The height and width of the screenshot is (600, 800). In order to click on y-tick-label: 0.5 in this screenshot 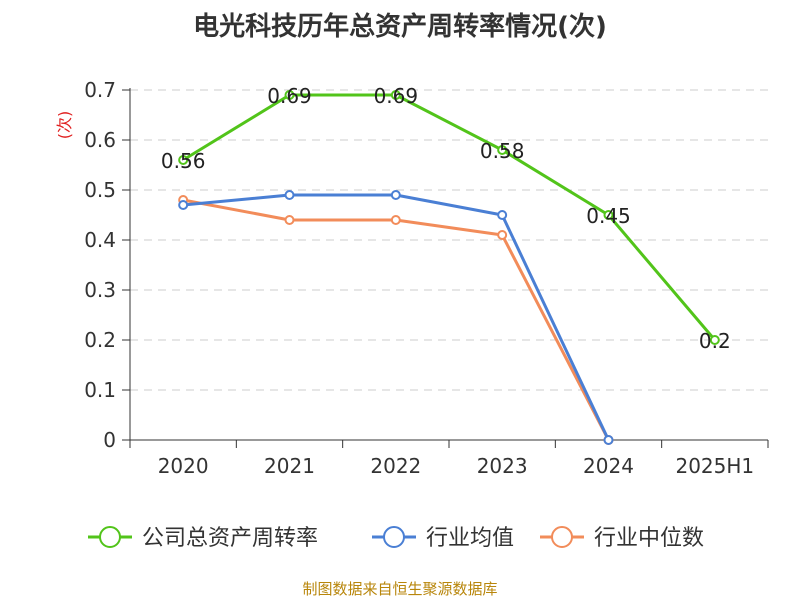, I will do `click(100, 190)`.